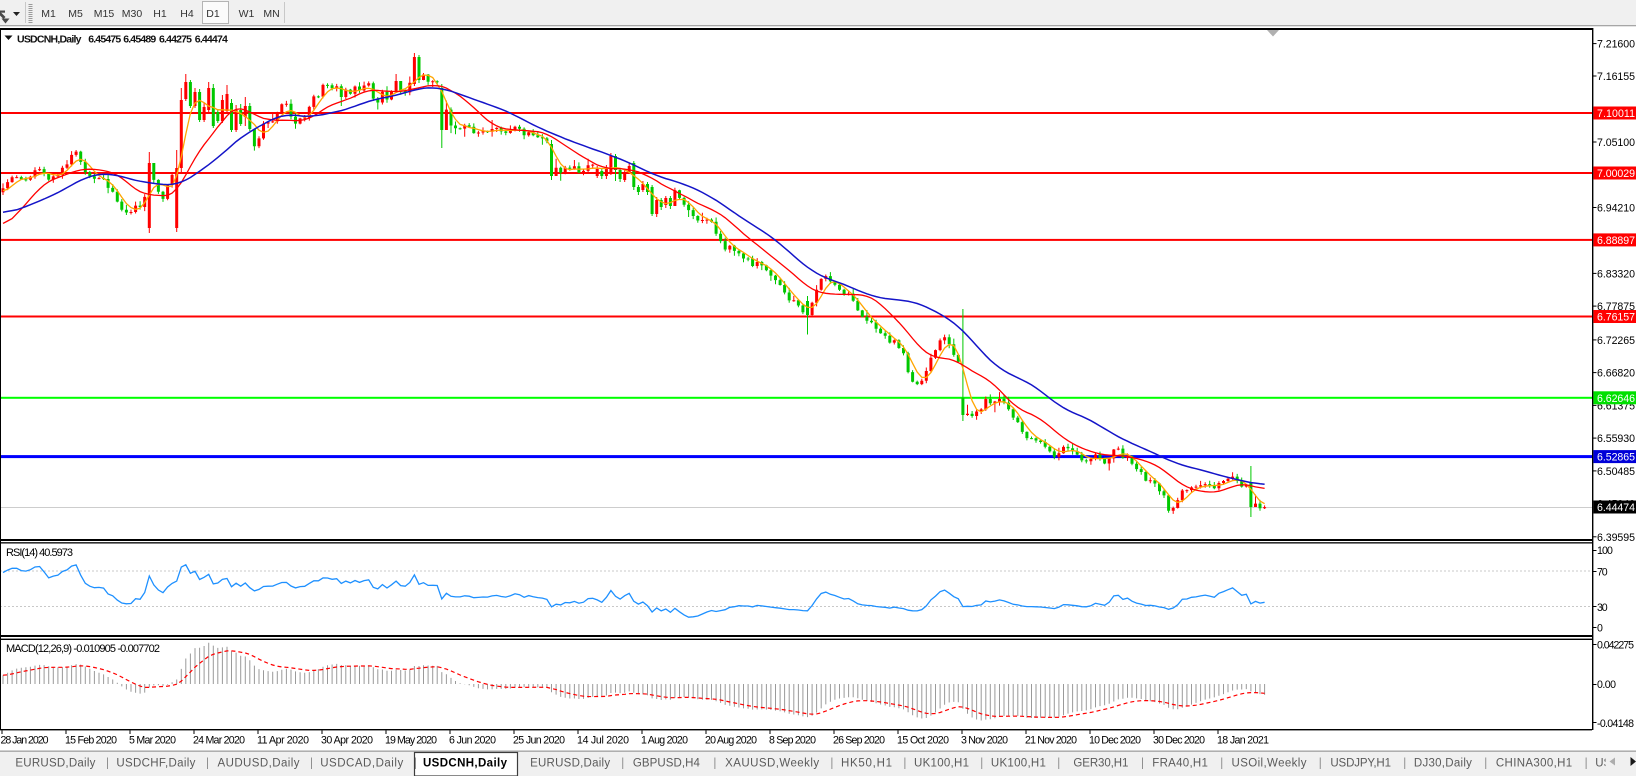 The image size is (1636, 776). I want to click on svg-text: 7.10011, so click(1616, 114).